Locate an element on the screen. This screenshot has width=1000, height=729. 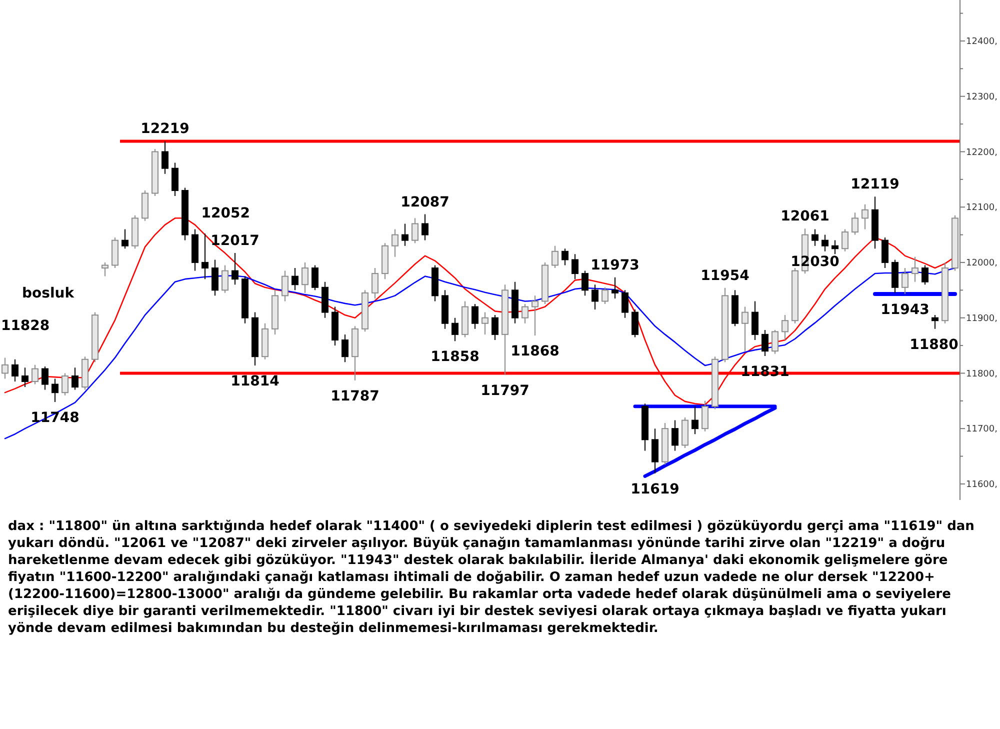
annotation: 12017 is located at coordinates (235, 241).